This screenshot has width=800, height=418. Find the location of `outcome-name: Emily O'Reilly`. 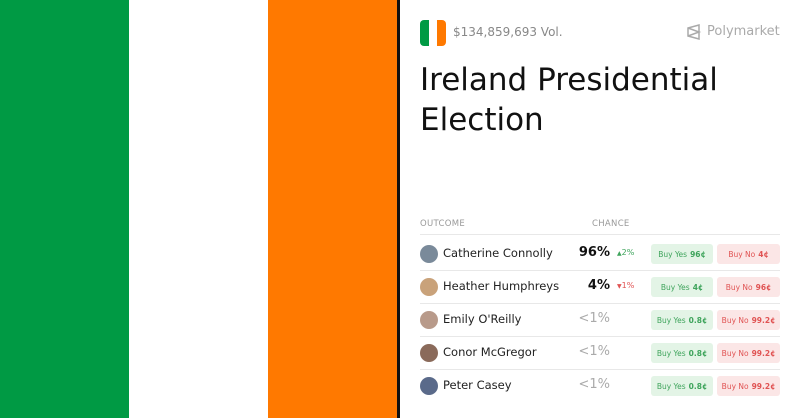

outcome-name: Emily O'Reilly is located at coordinates (482, 319).